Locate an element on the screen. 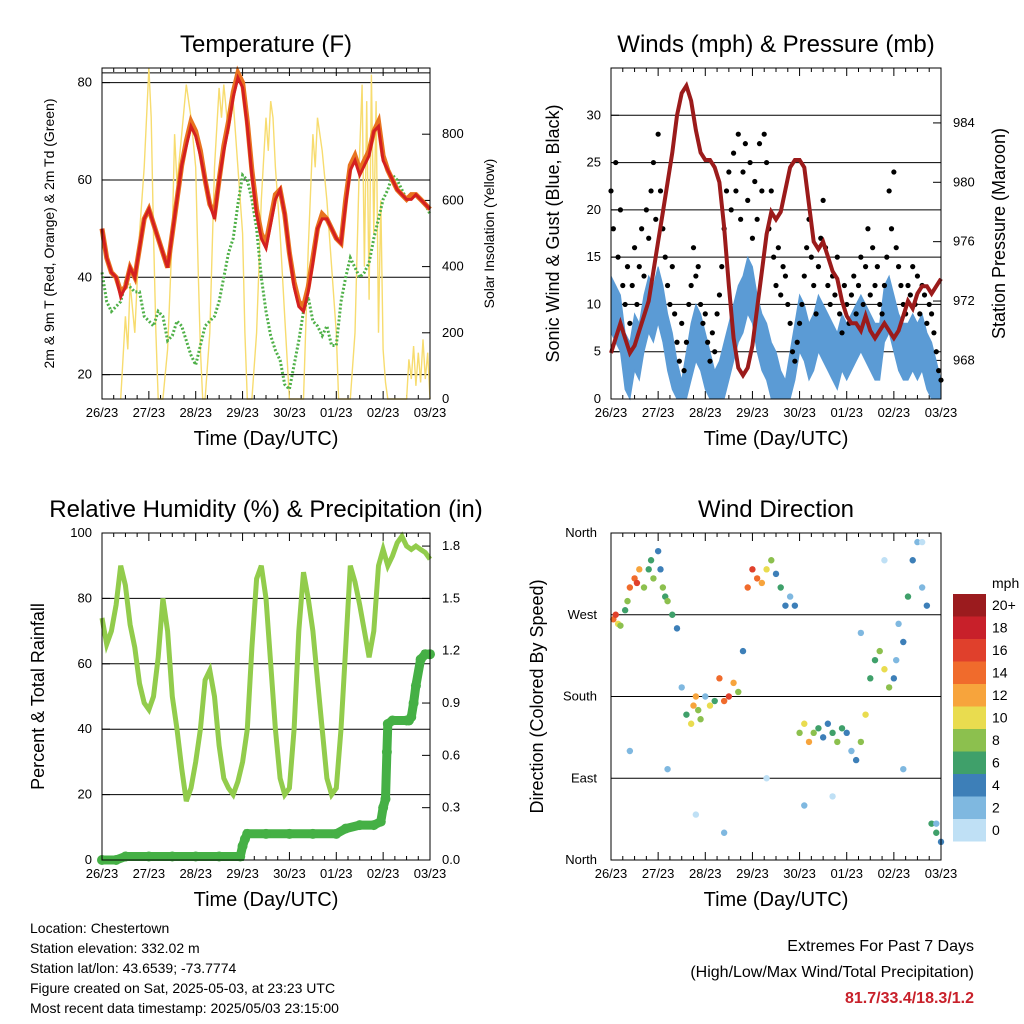 The height and width of the screenshot is (1024, 1024). y2-tick-label: 984 is located at coordinates (964, 122).